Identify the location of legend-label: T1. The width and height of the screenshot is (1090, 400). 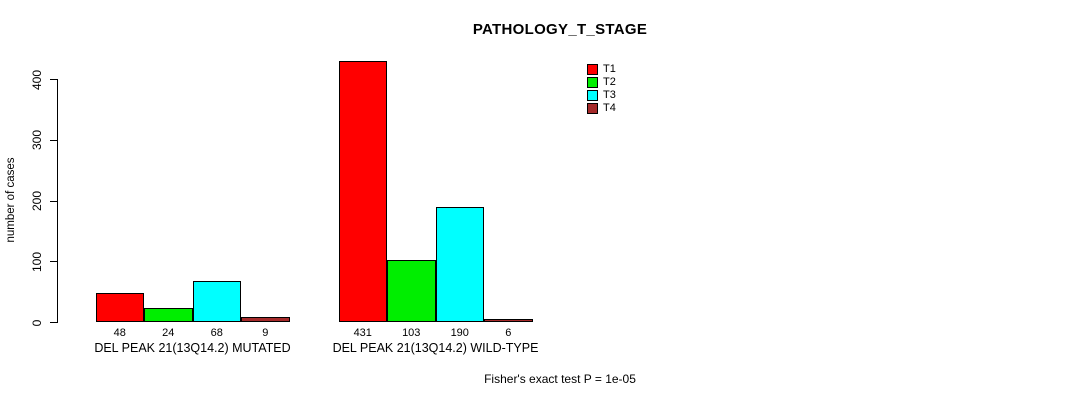
(609, 69).